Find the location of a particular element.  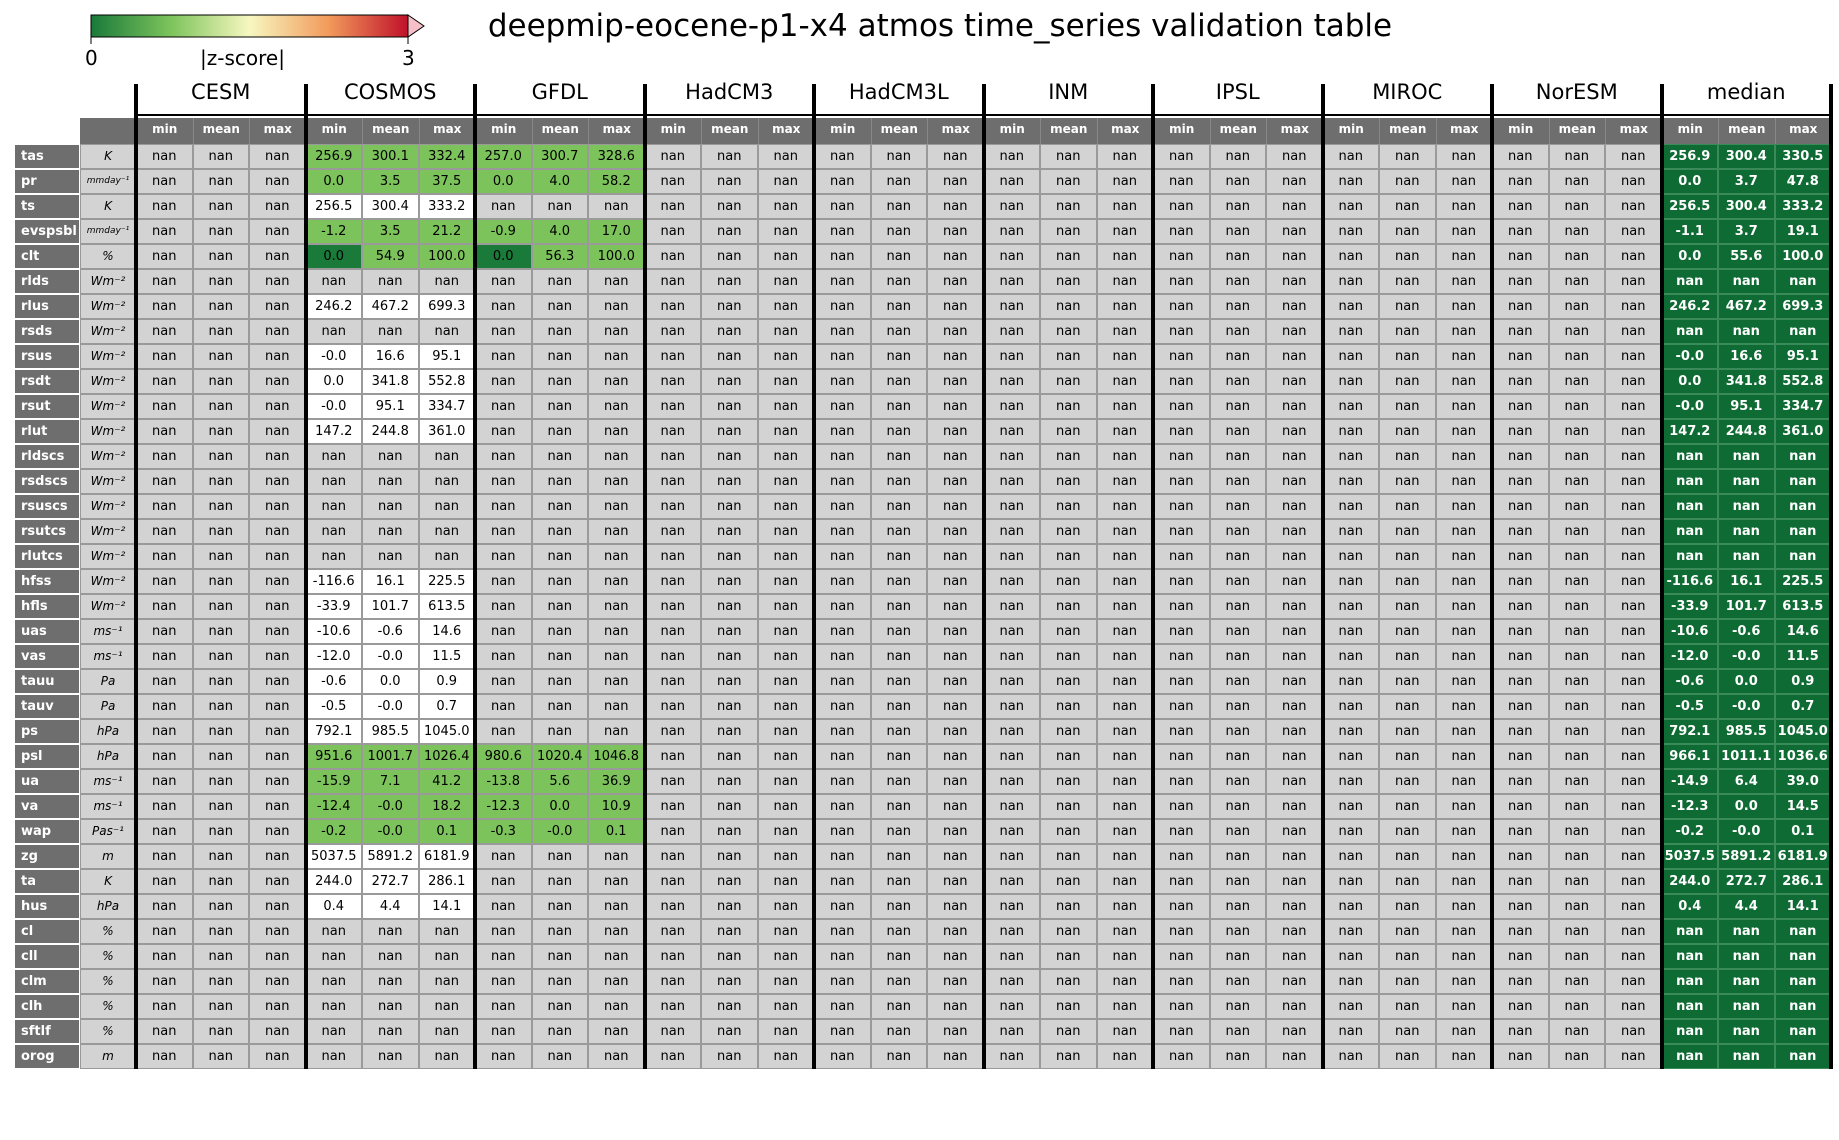

variable-name: psl is located at coordinates (47, 756).